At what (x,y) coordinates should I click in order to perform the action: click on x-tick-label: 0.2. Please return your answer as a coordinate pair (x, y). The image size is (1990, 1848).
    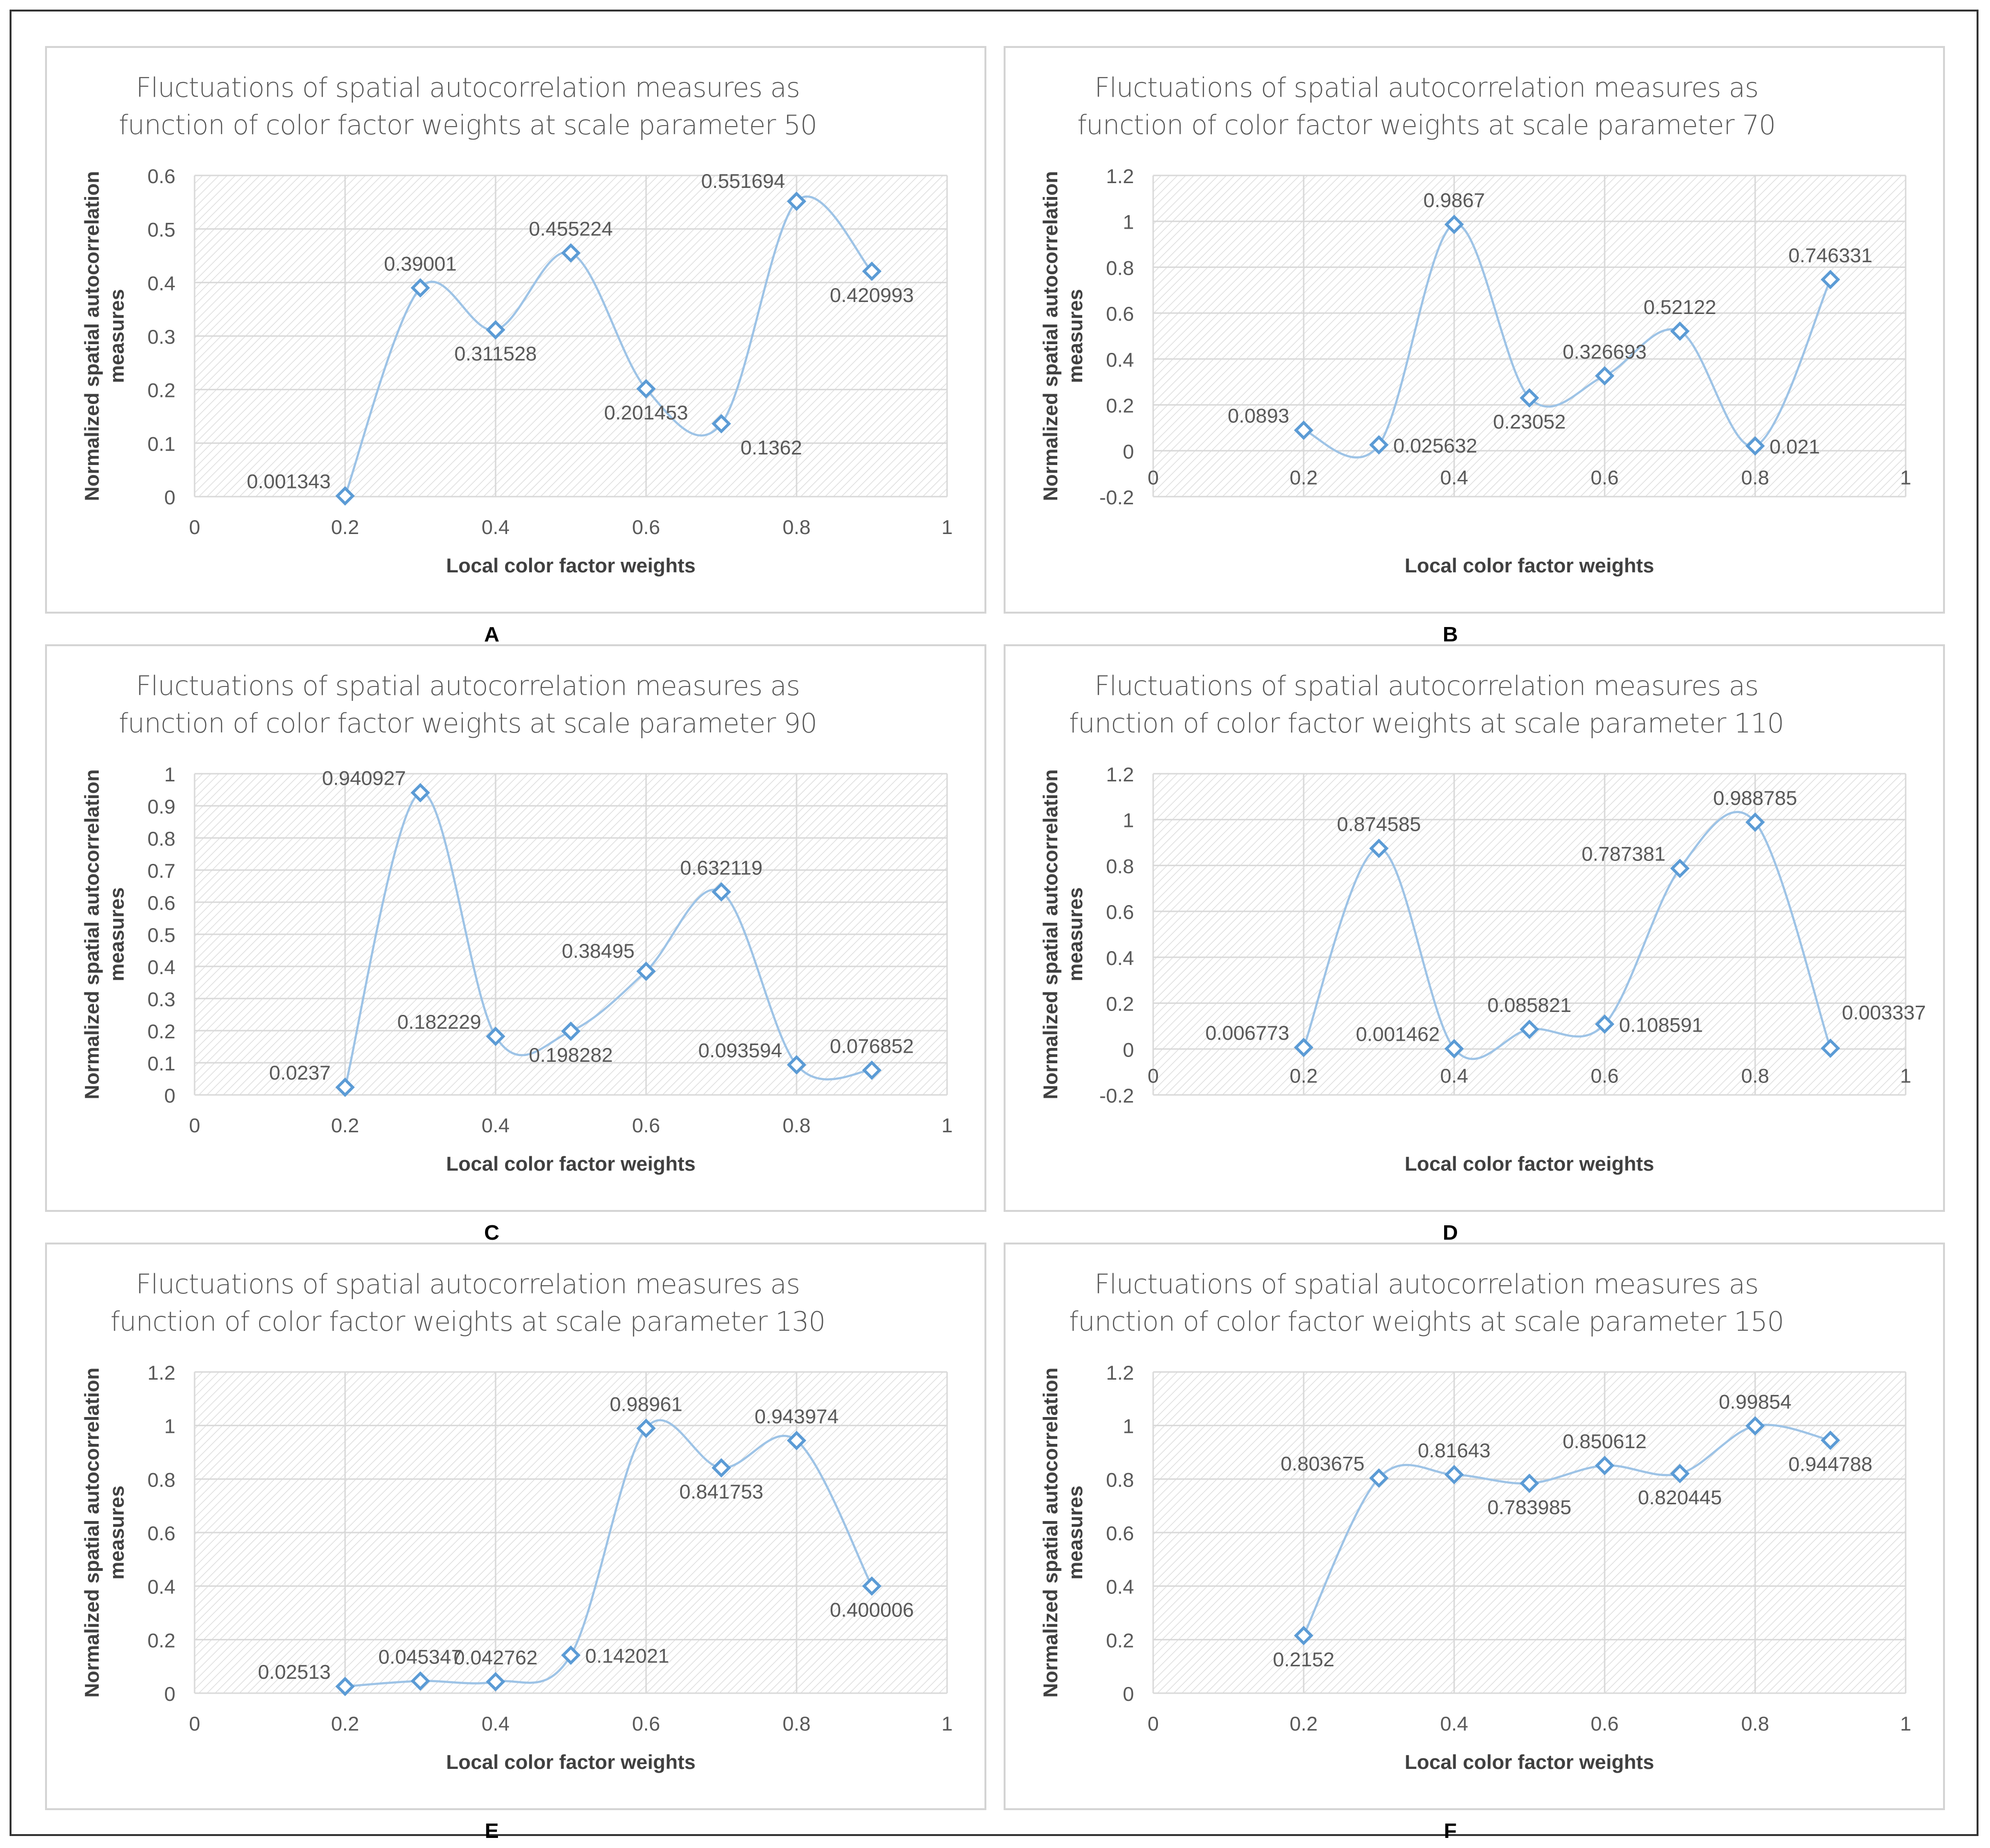
    Looking at the image, I should click on (345, 1125).